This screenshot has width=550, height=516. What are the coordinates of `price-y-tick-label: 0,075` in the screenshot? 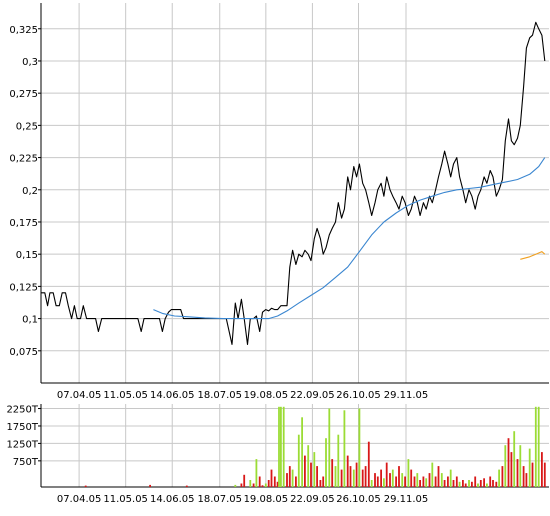 It's located at (23, 352).